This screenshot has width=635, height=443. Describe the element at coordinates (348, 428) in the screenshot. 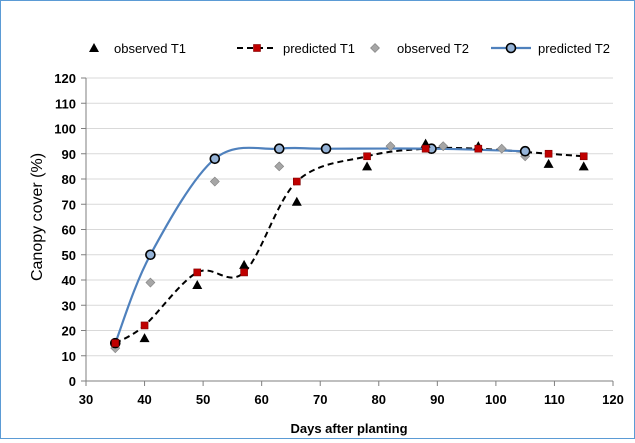

I see `x-axis-label: Days after planting` at that location.